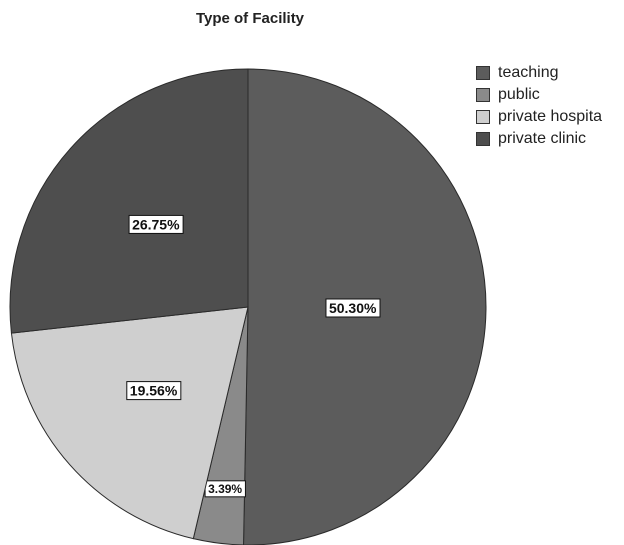 This screenshot has height=545, width=624. Describe the element at coordinates (519, 94) in the screenshot. I see `legend-label-public: public` at that location.